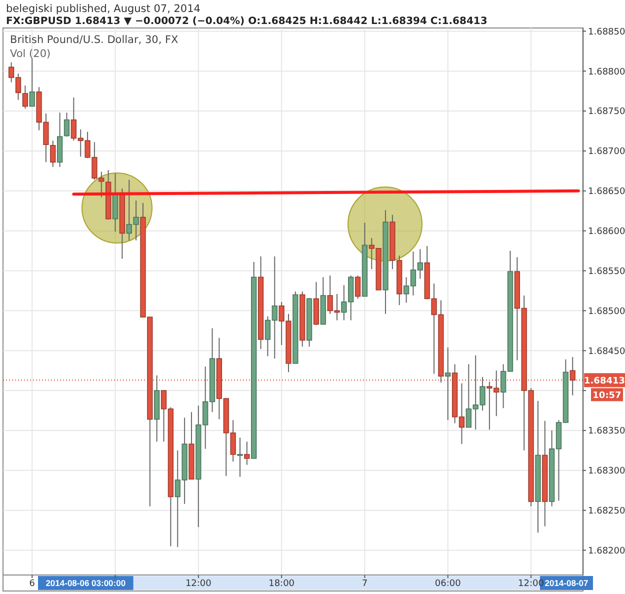 The height and width of the screenshot is (594, 625). What do you see at coordinates (606, 72) in the screenshot?
I see `y-tick-label: 1.68800` at bounding box center [606, 72].